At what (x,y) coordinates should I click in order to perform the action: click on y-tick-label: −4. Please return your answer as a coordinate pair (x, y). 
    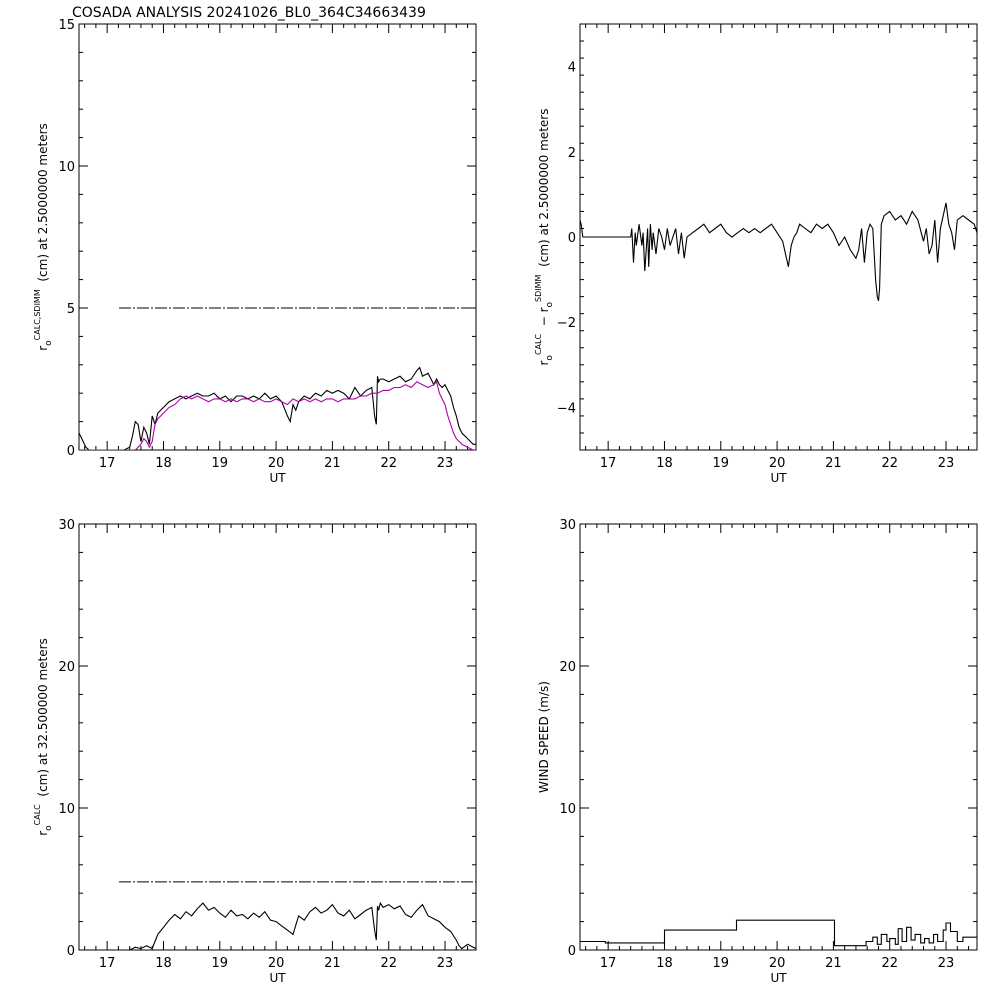
    Looking at the image, I should click on (566, 408).